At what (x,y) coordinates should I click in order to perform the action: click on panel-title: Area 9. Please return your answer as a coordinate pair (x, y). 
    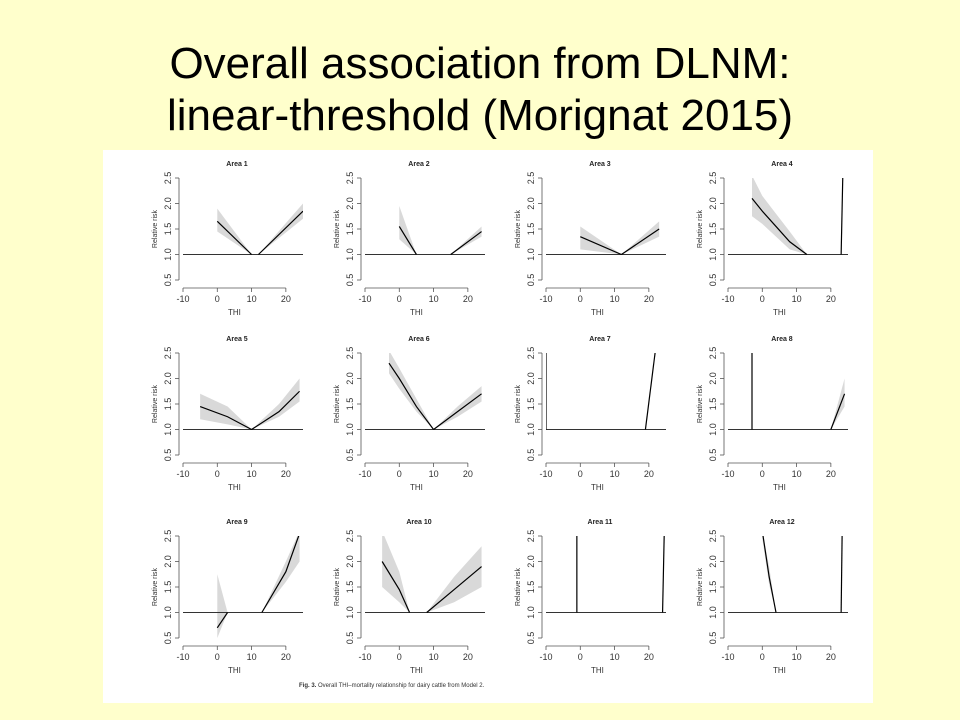
    Looking at the image, I should click on (237, 522).